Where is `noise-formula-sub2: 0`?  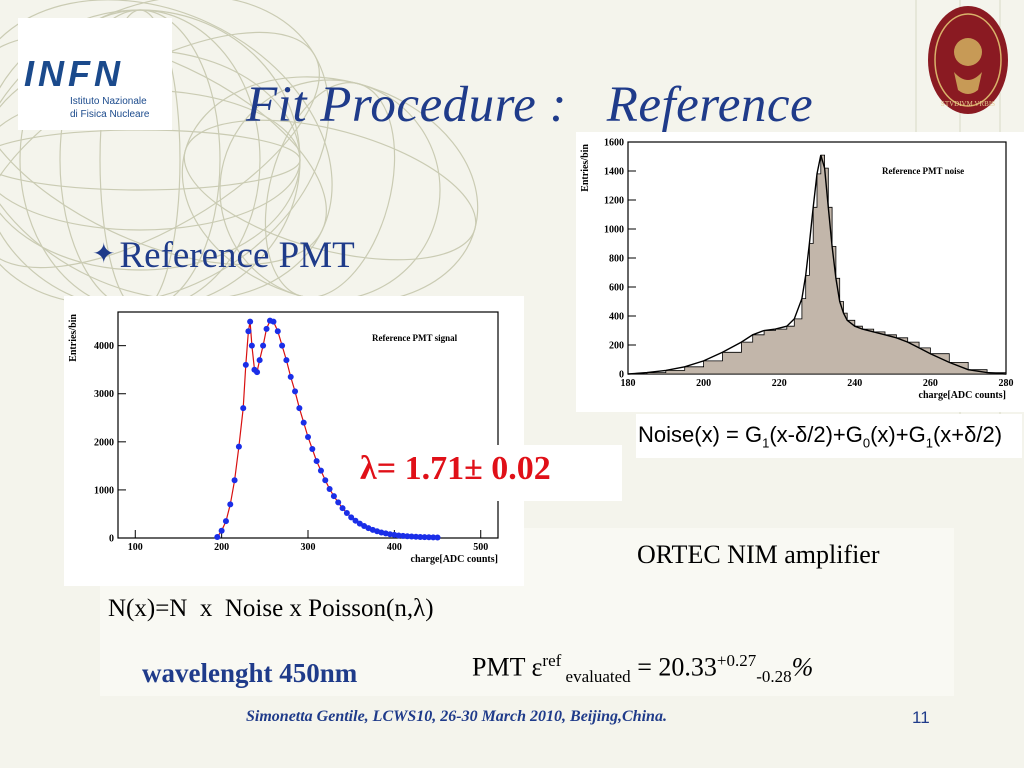
noise-formula-sub2: 0 is located at coordinates (866, 443).